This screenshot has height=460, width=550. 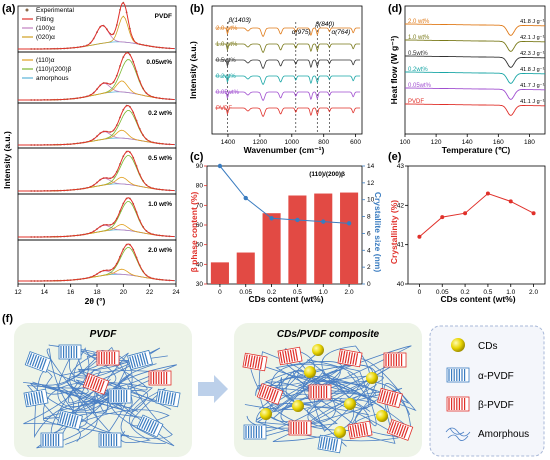 What do you see at coordinates (63, 418) in the screenshot?
I see `alpha-crystal-4-stripe` at bounding box center [63, 418].